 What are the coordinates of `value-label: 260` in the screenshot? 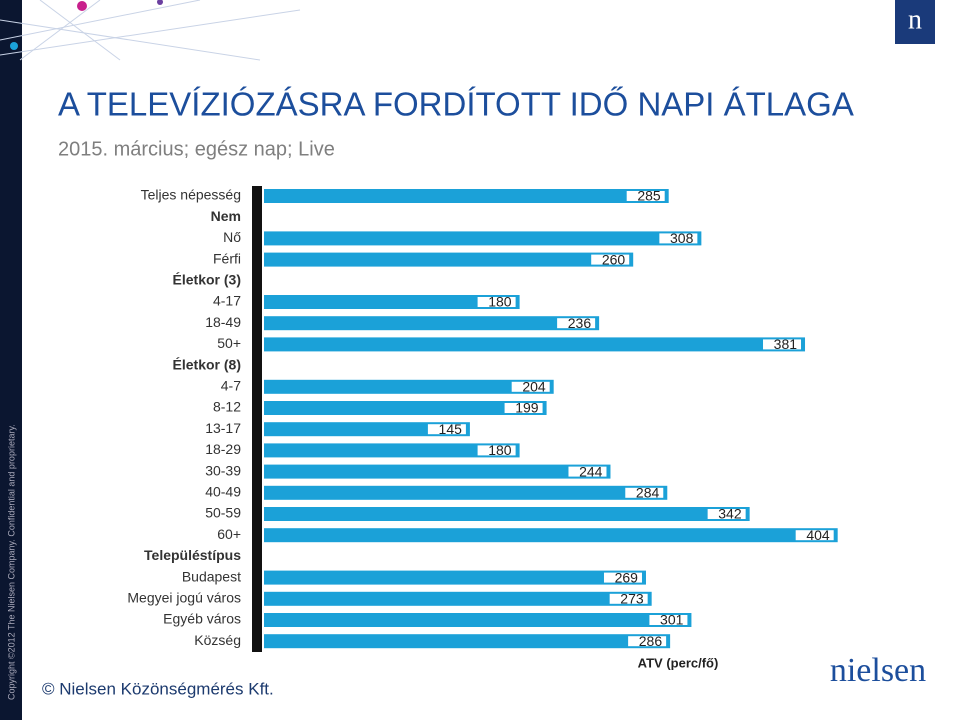 It's located at (614, 259).